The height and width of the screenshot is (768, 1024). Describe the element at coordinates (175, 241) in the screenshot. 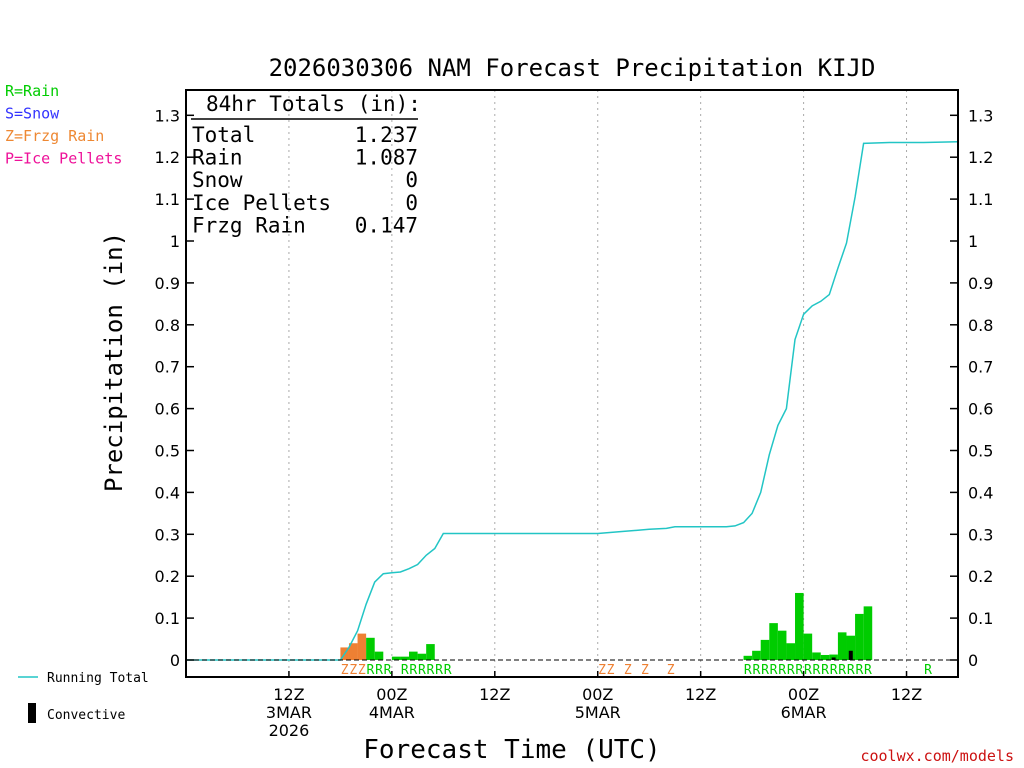

I see `y-tick-label-left: 1` at that location.